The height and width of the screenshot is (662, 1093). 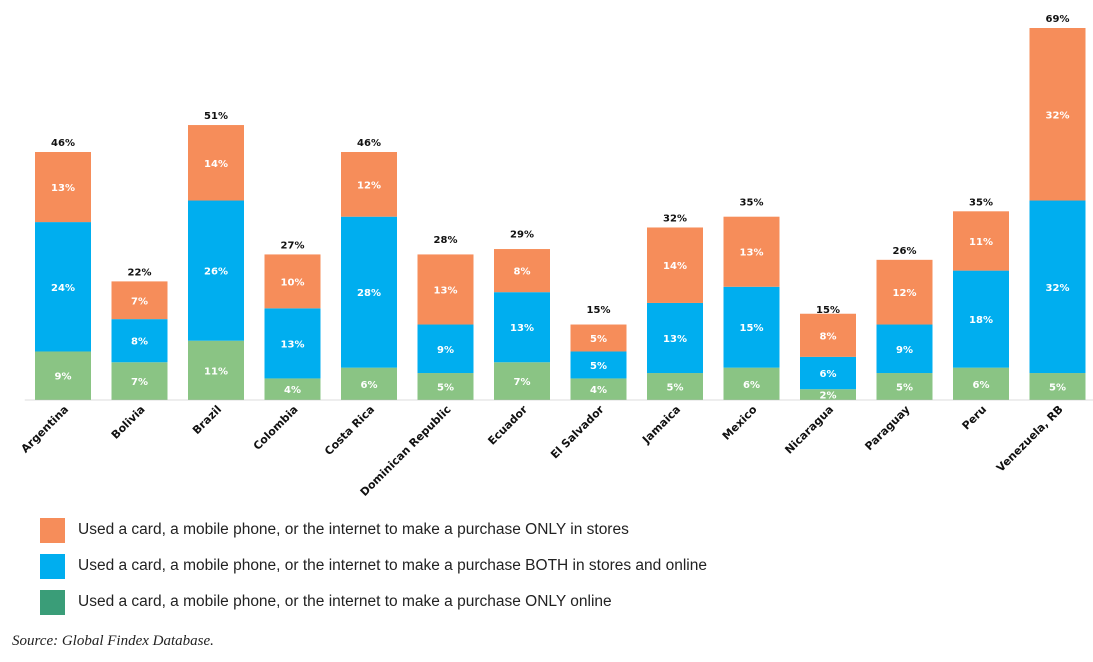 What do you see at coordinates (577, 432) in the screenshot?
I see `category-label-el-salvador: El Salvador` at bounding box center [577, 432].